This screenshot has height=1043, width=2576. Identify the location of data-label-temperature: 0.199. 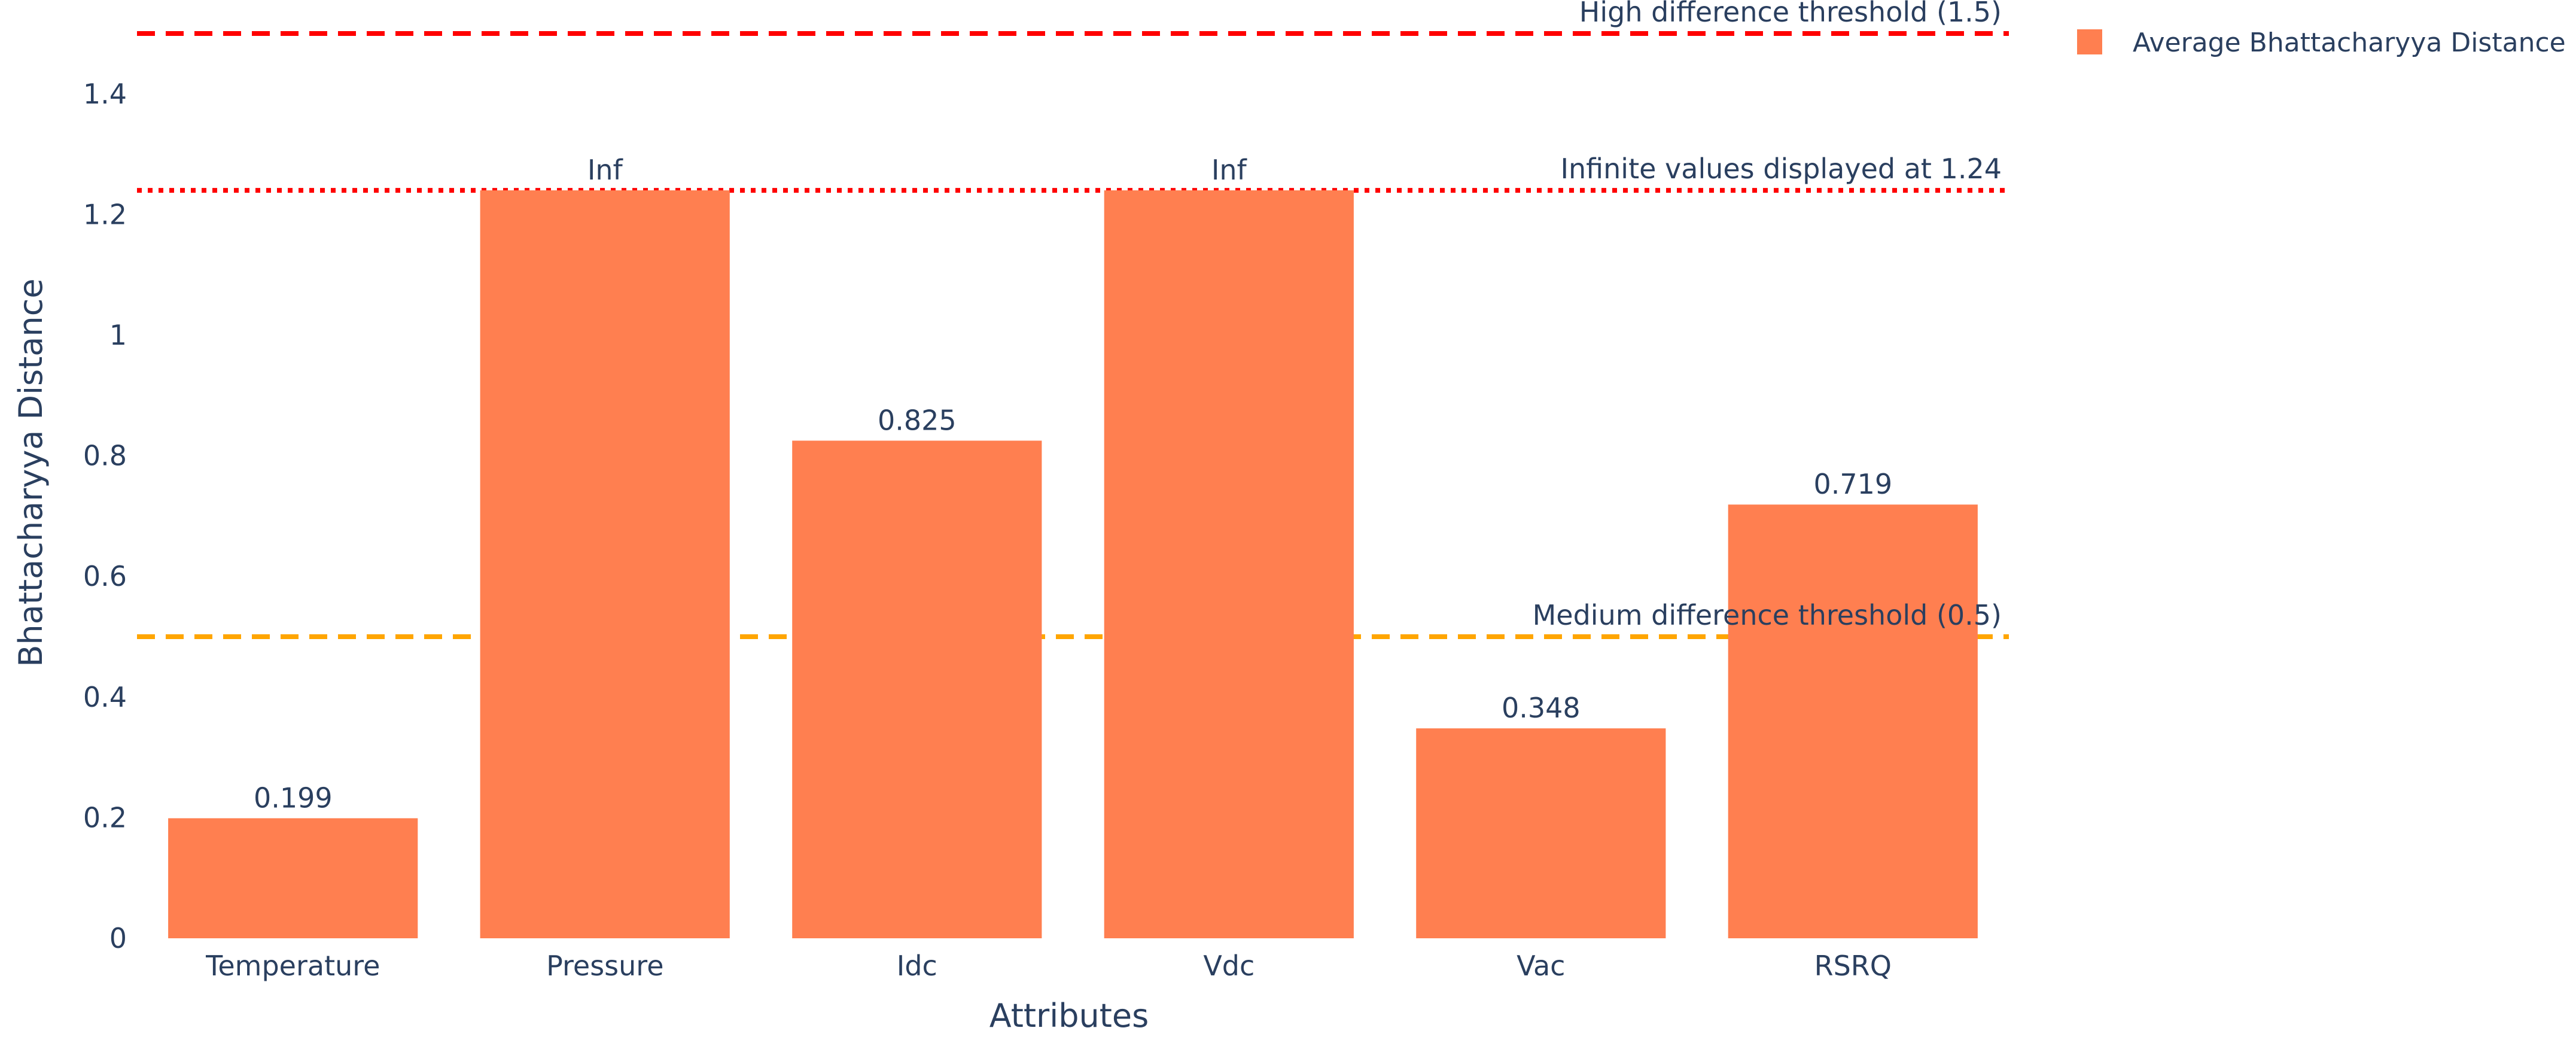
(293, 798).